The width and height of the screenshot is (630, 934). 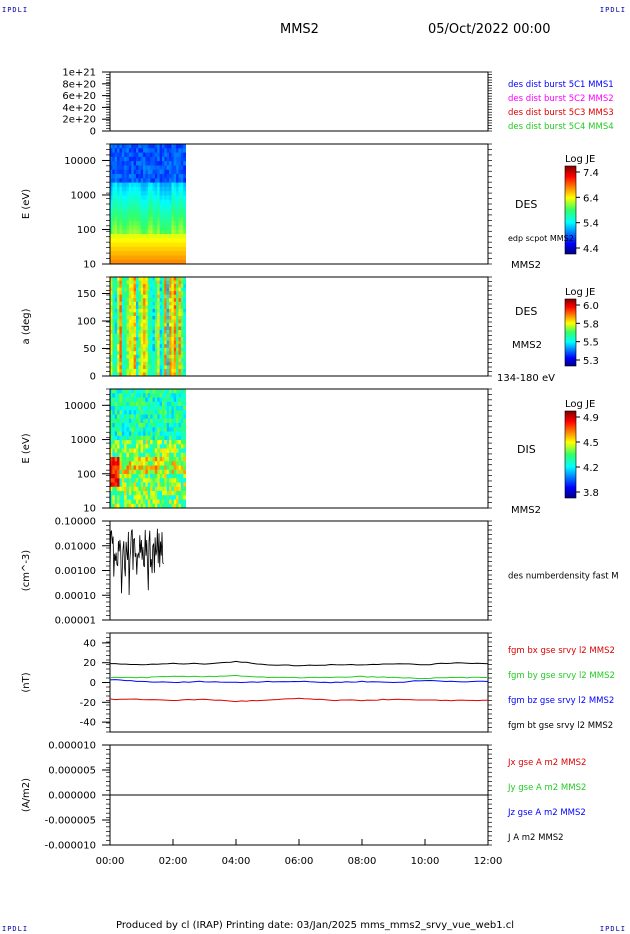 I want to click on x-tick-label-6: 12:00, so click(x=488, y=861).